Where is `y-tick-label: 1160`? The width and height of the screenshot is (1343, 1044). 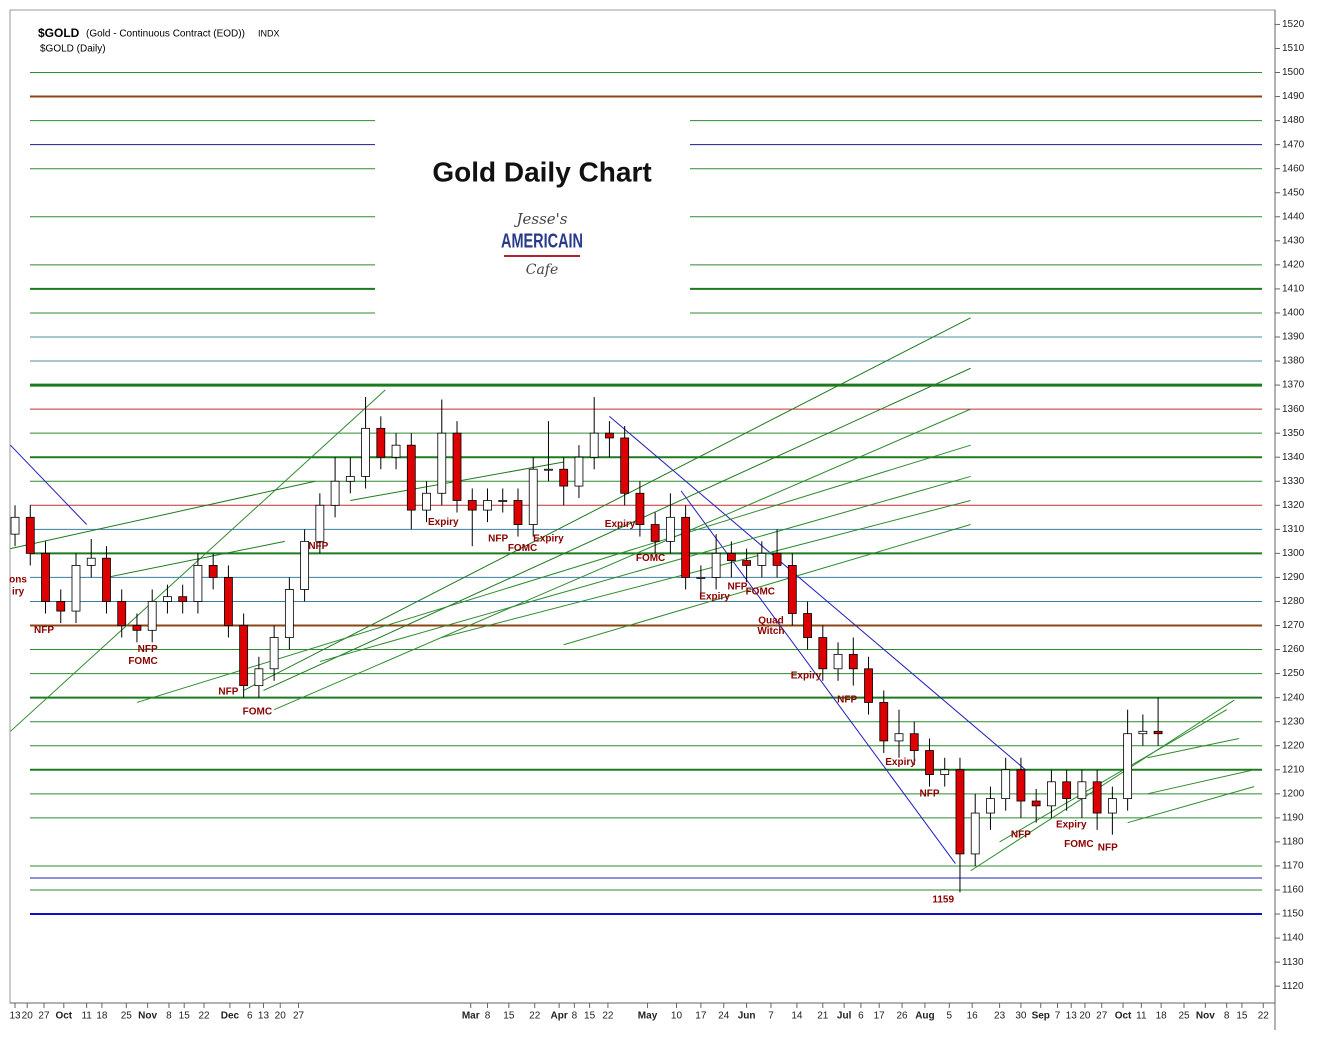 y-tick-label: 1160 is located at coordinates (1293, 890).